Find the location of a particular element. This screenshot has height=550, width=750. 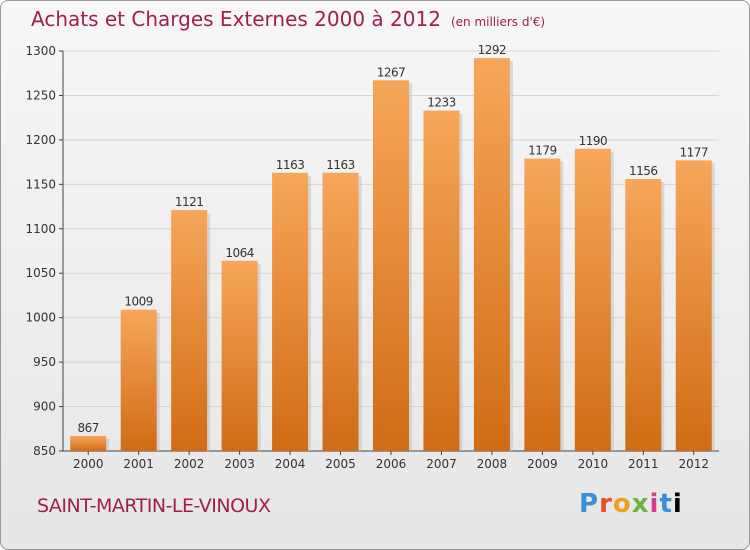

x-tick-label: 2004 is located at coordinates (290, 464).